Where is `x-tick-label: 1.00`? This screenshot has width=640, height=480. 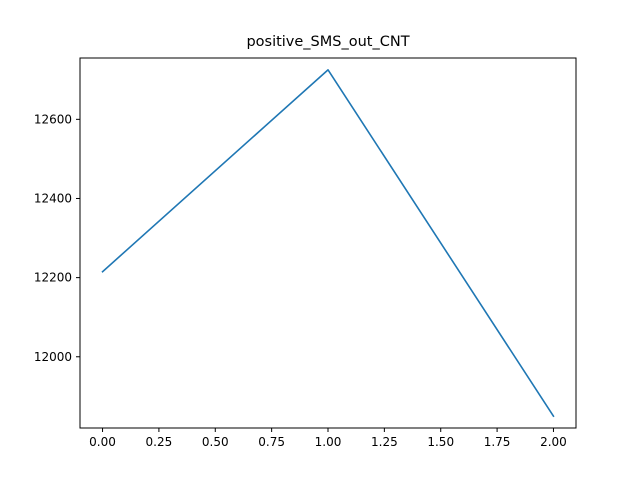 x-tick-label: 1.00 is located at coordinates (328, 442).